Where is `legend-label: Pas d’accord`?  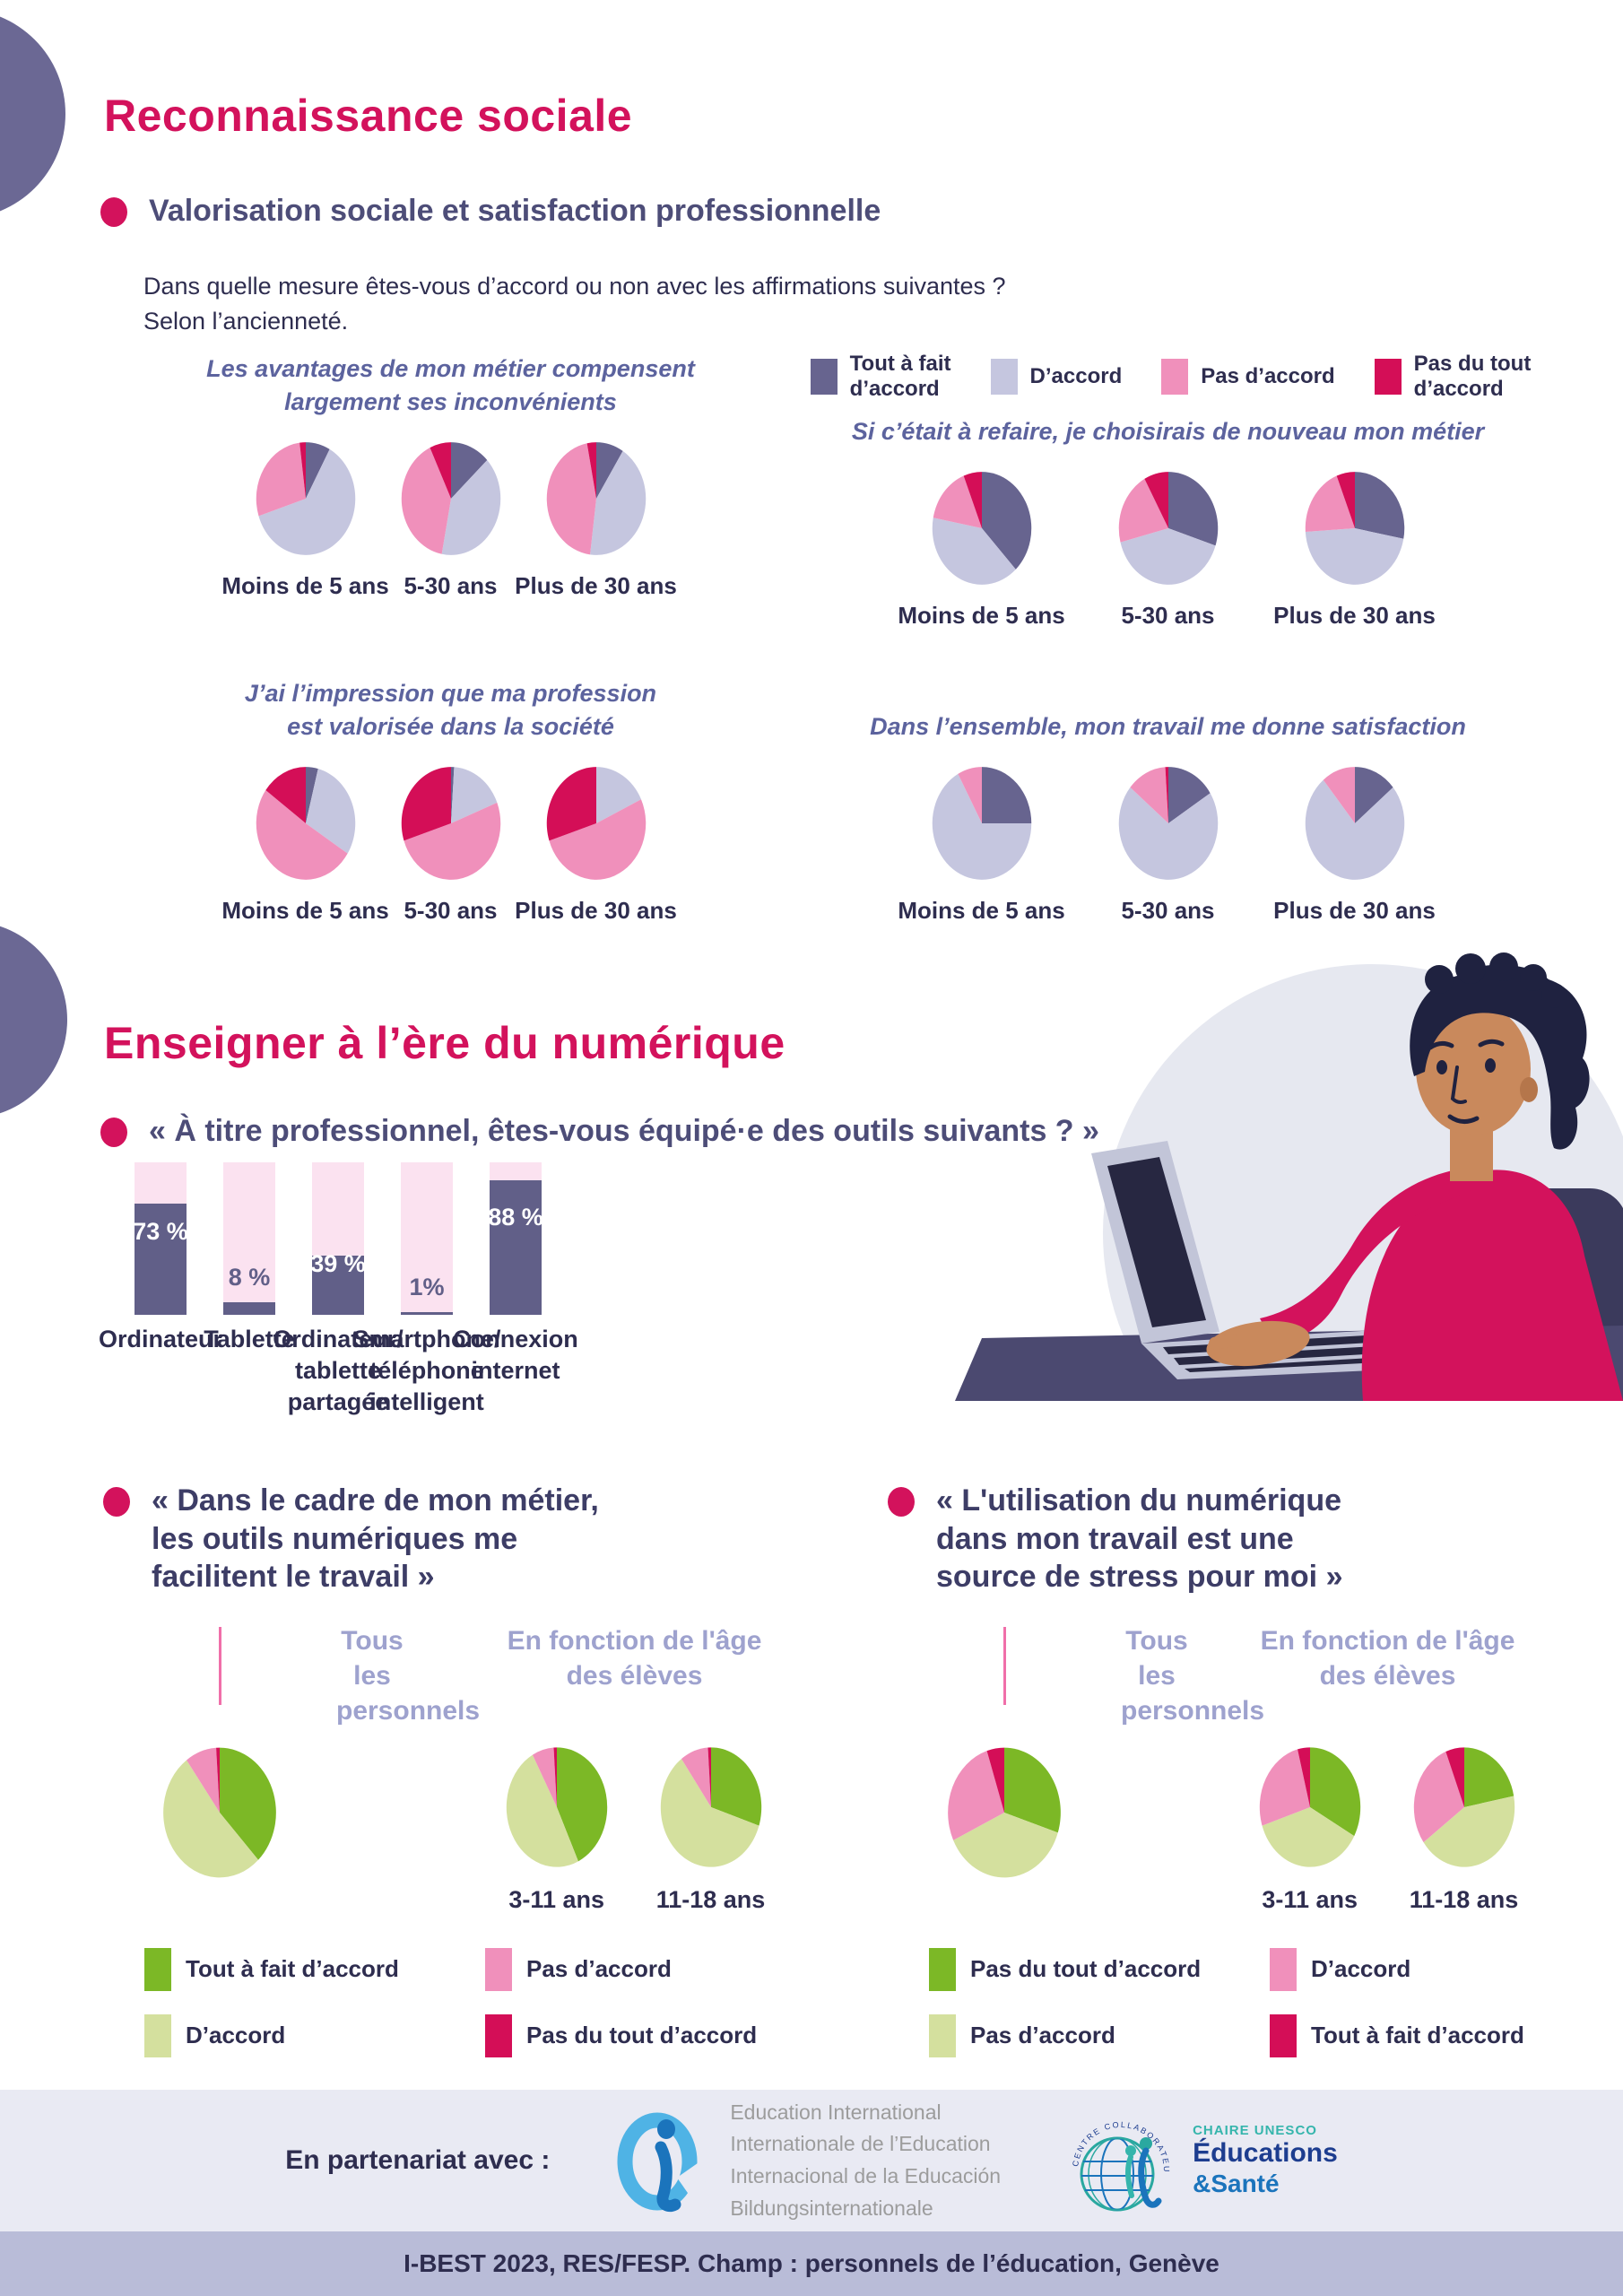
legend-label: Pas d’accord is located at coordinates (1268, 375).